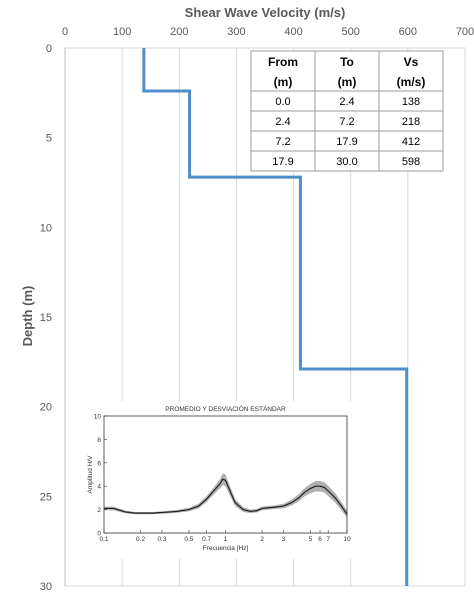 The height and width of the screenshot is (596, 474). I want to click on x-tick-label: 600, so click(408, 32).